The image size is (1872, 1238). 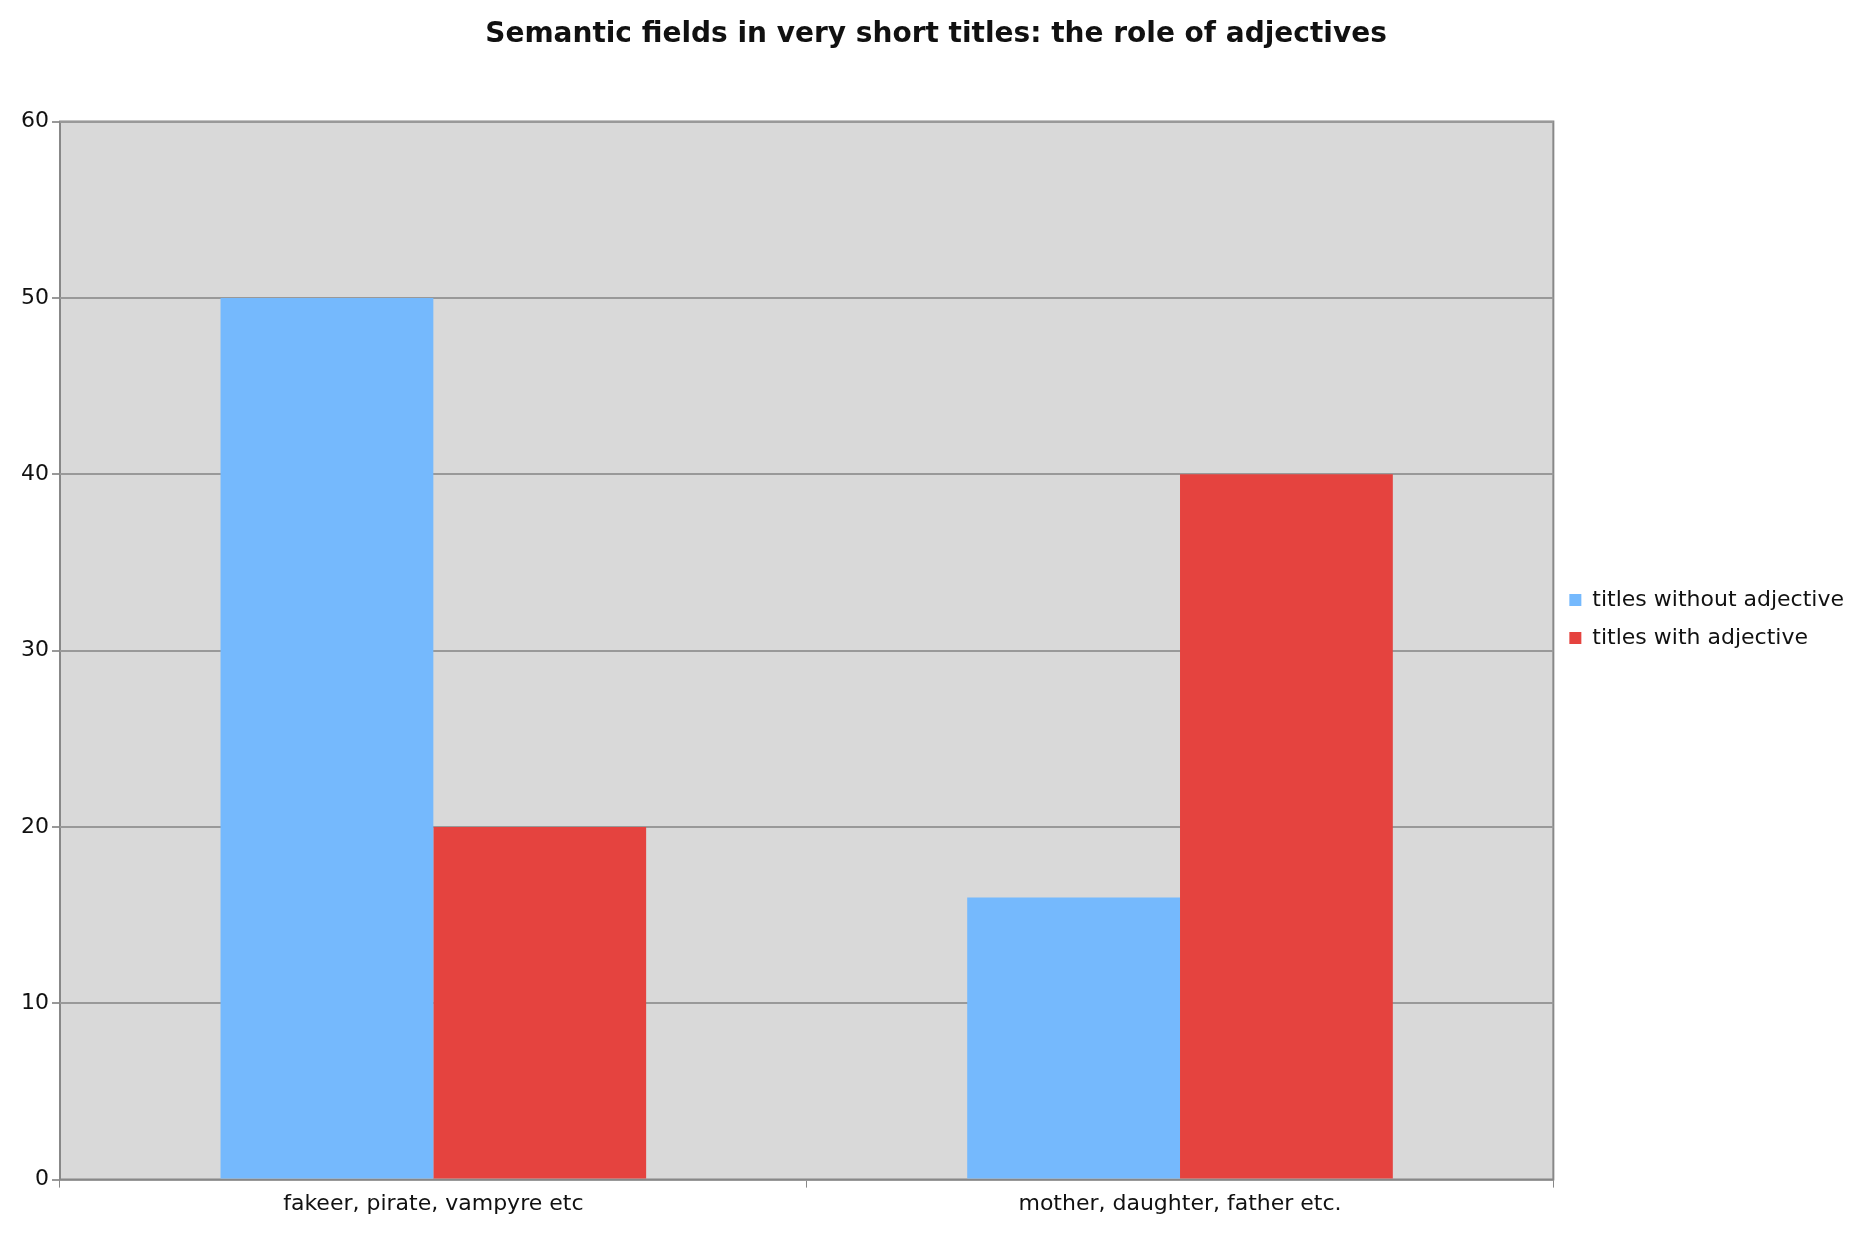 What do you see at coordinates (1180, 1202) in the screenshot?
I see `x-tick-label: mother, daughter, father etc.` at bounding box center [1180, 1202].